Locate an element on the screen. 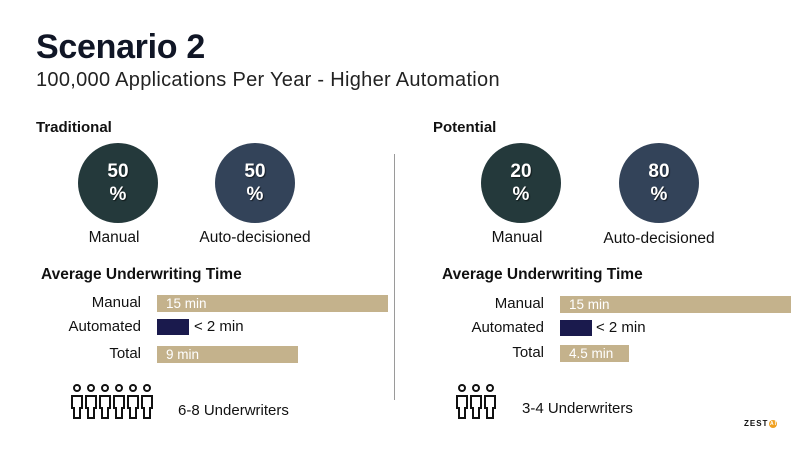 The image size is (800, 450). traditional-automated-value: < 2 min is located at coordinates (219, 326).